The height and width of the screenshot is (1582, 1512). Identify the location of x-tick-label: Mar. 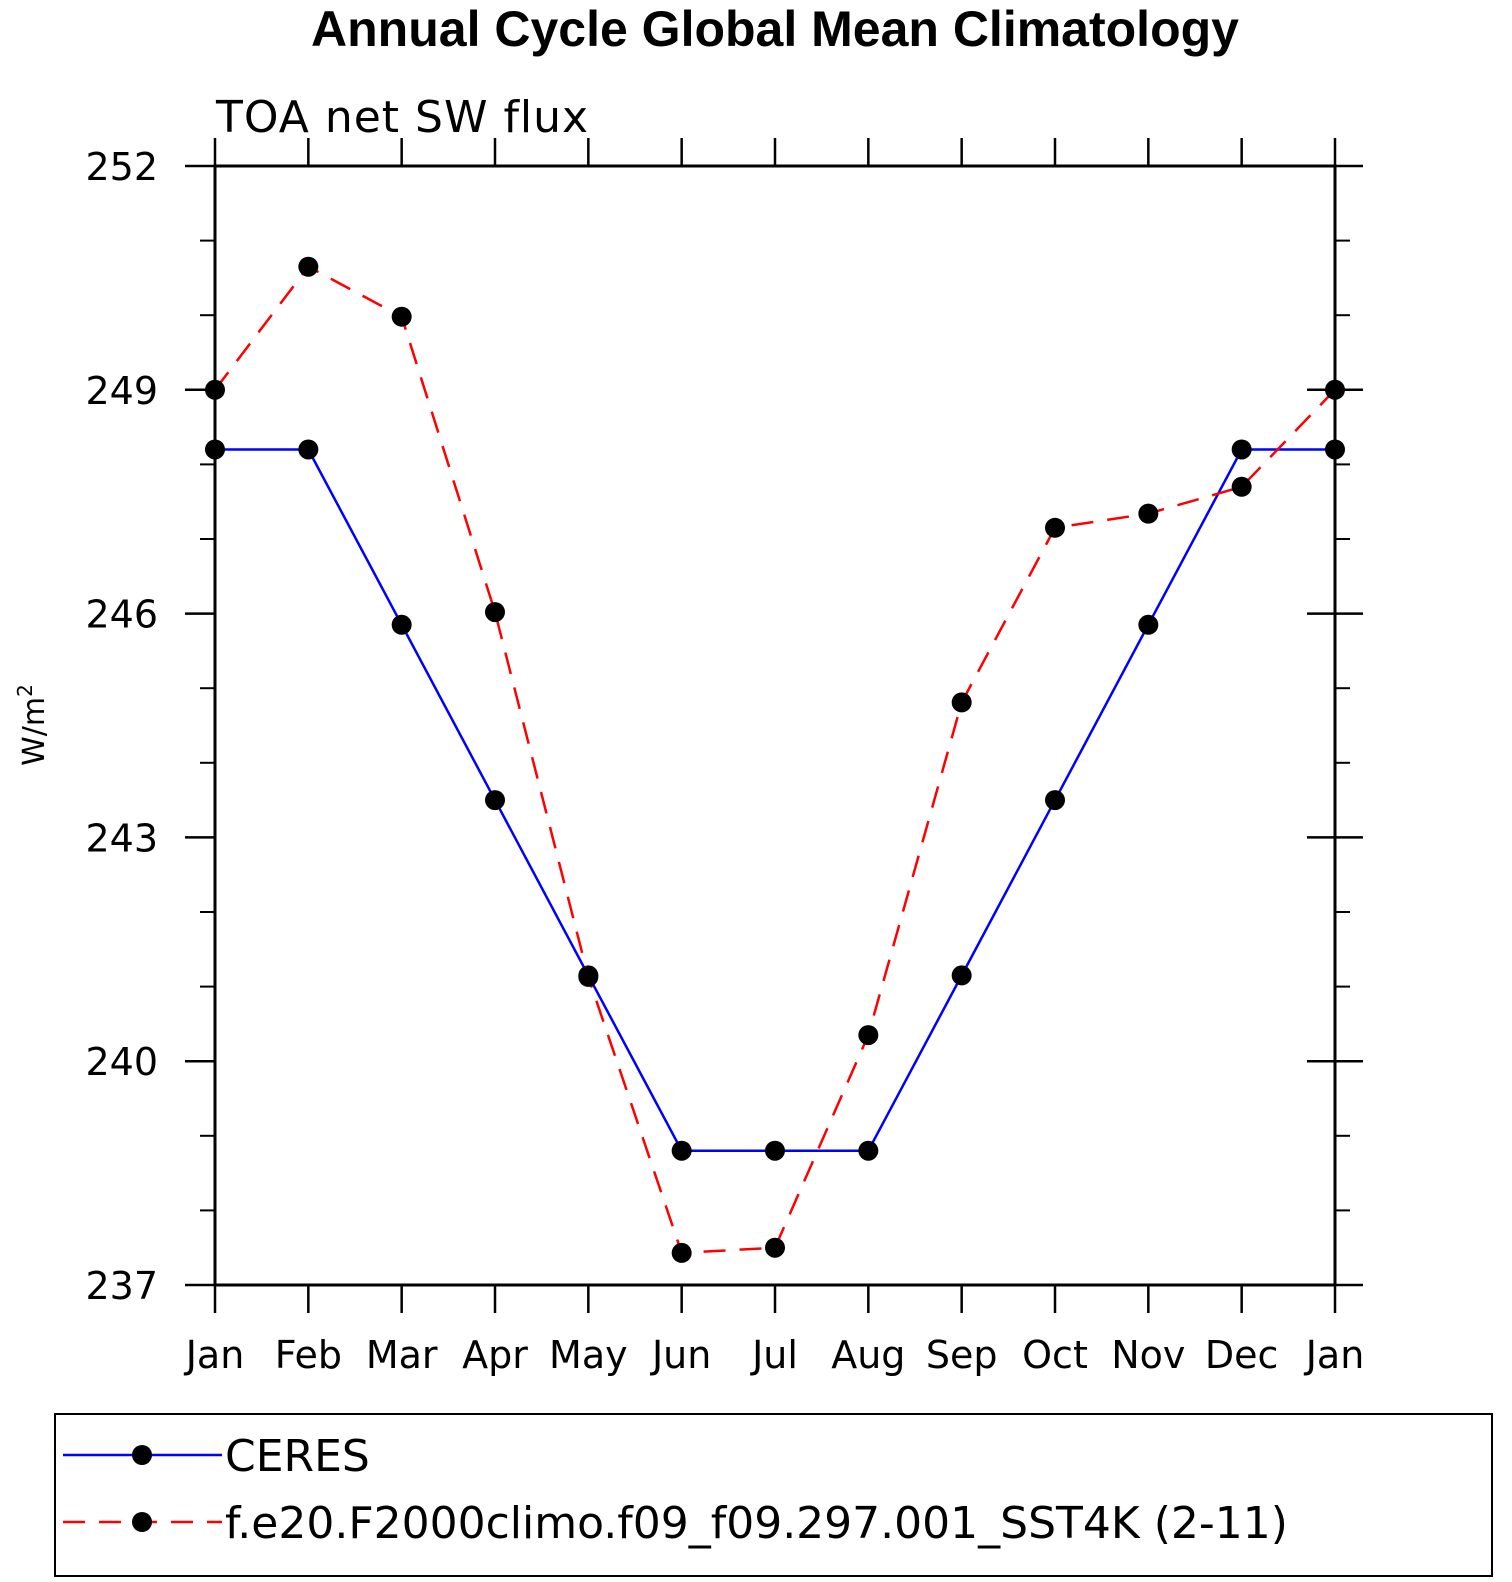
(402, 1355).